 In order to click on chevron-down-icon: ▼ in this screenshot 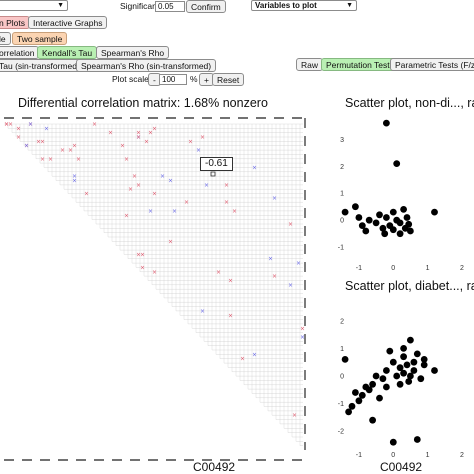, I will do `click(60, 5)`.